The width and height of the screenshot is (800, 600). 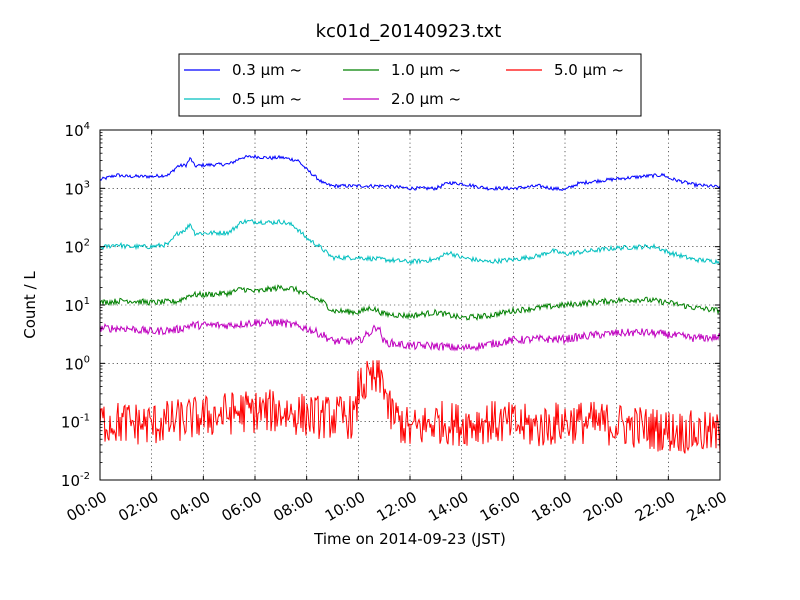 I want to click on legend-label: 5.0 μm ~, so click(x=589, y=70).